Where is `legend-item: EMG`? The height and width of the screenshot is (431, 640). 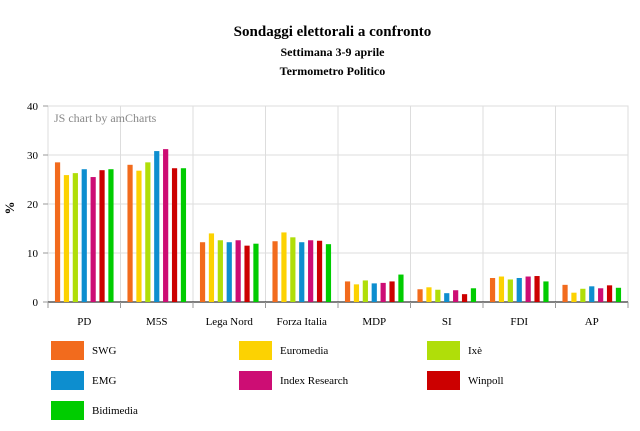
legend-item: EMG is located at coordinates (83, 380).